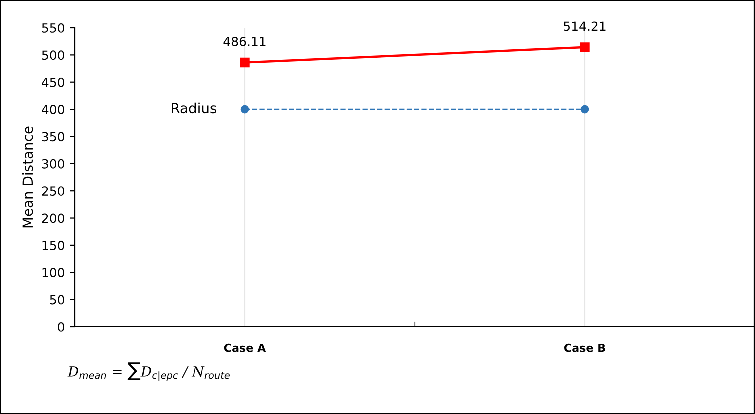  I want to click on y-tick-label: 500, so click(53, 55).